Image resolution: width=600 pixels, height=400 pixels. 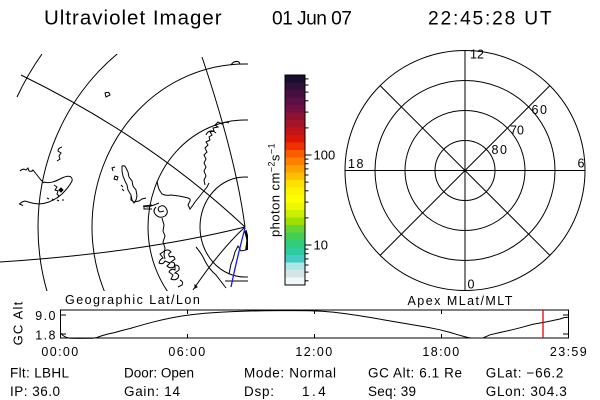 I want to click on svg-text: 9.0, so click(x=46, y=316).